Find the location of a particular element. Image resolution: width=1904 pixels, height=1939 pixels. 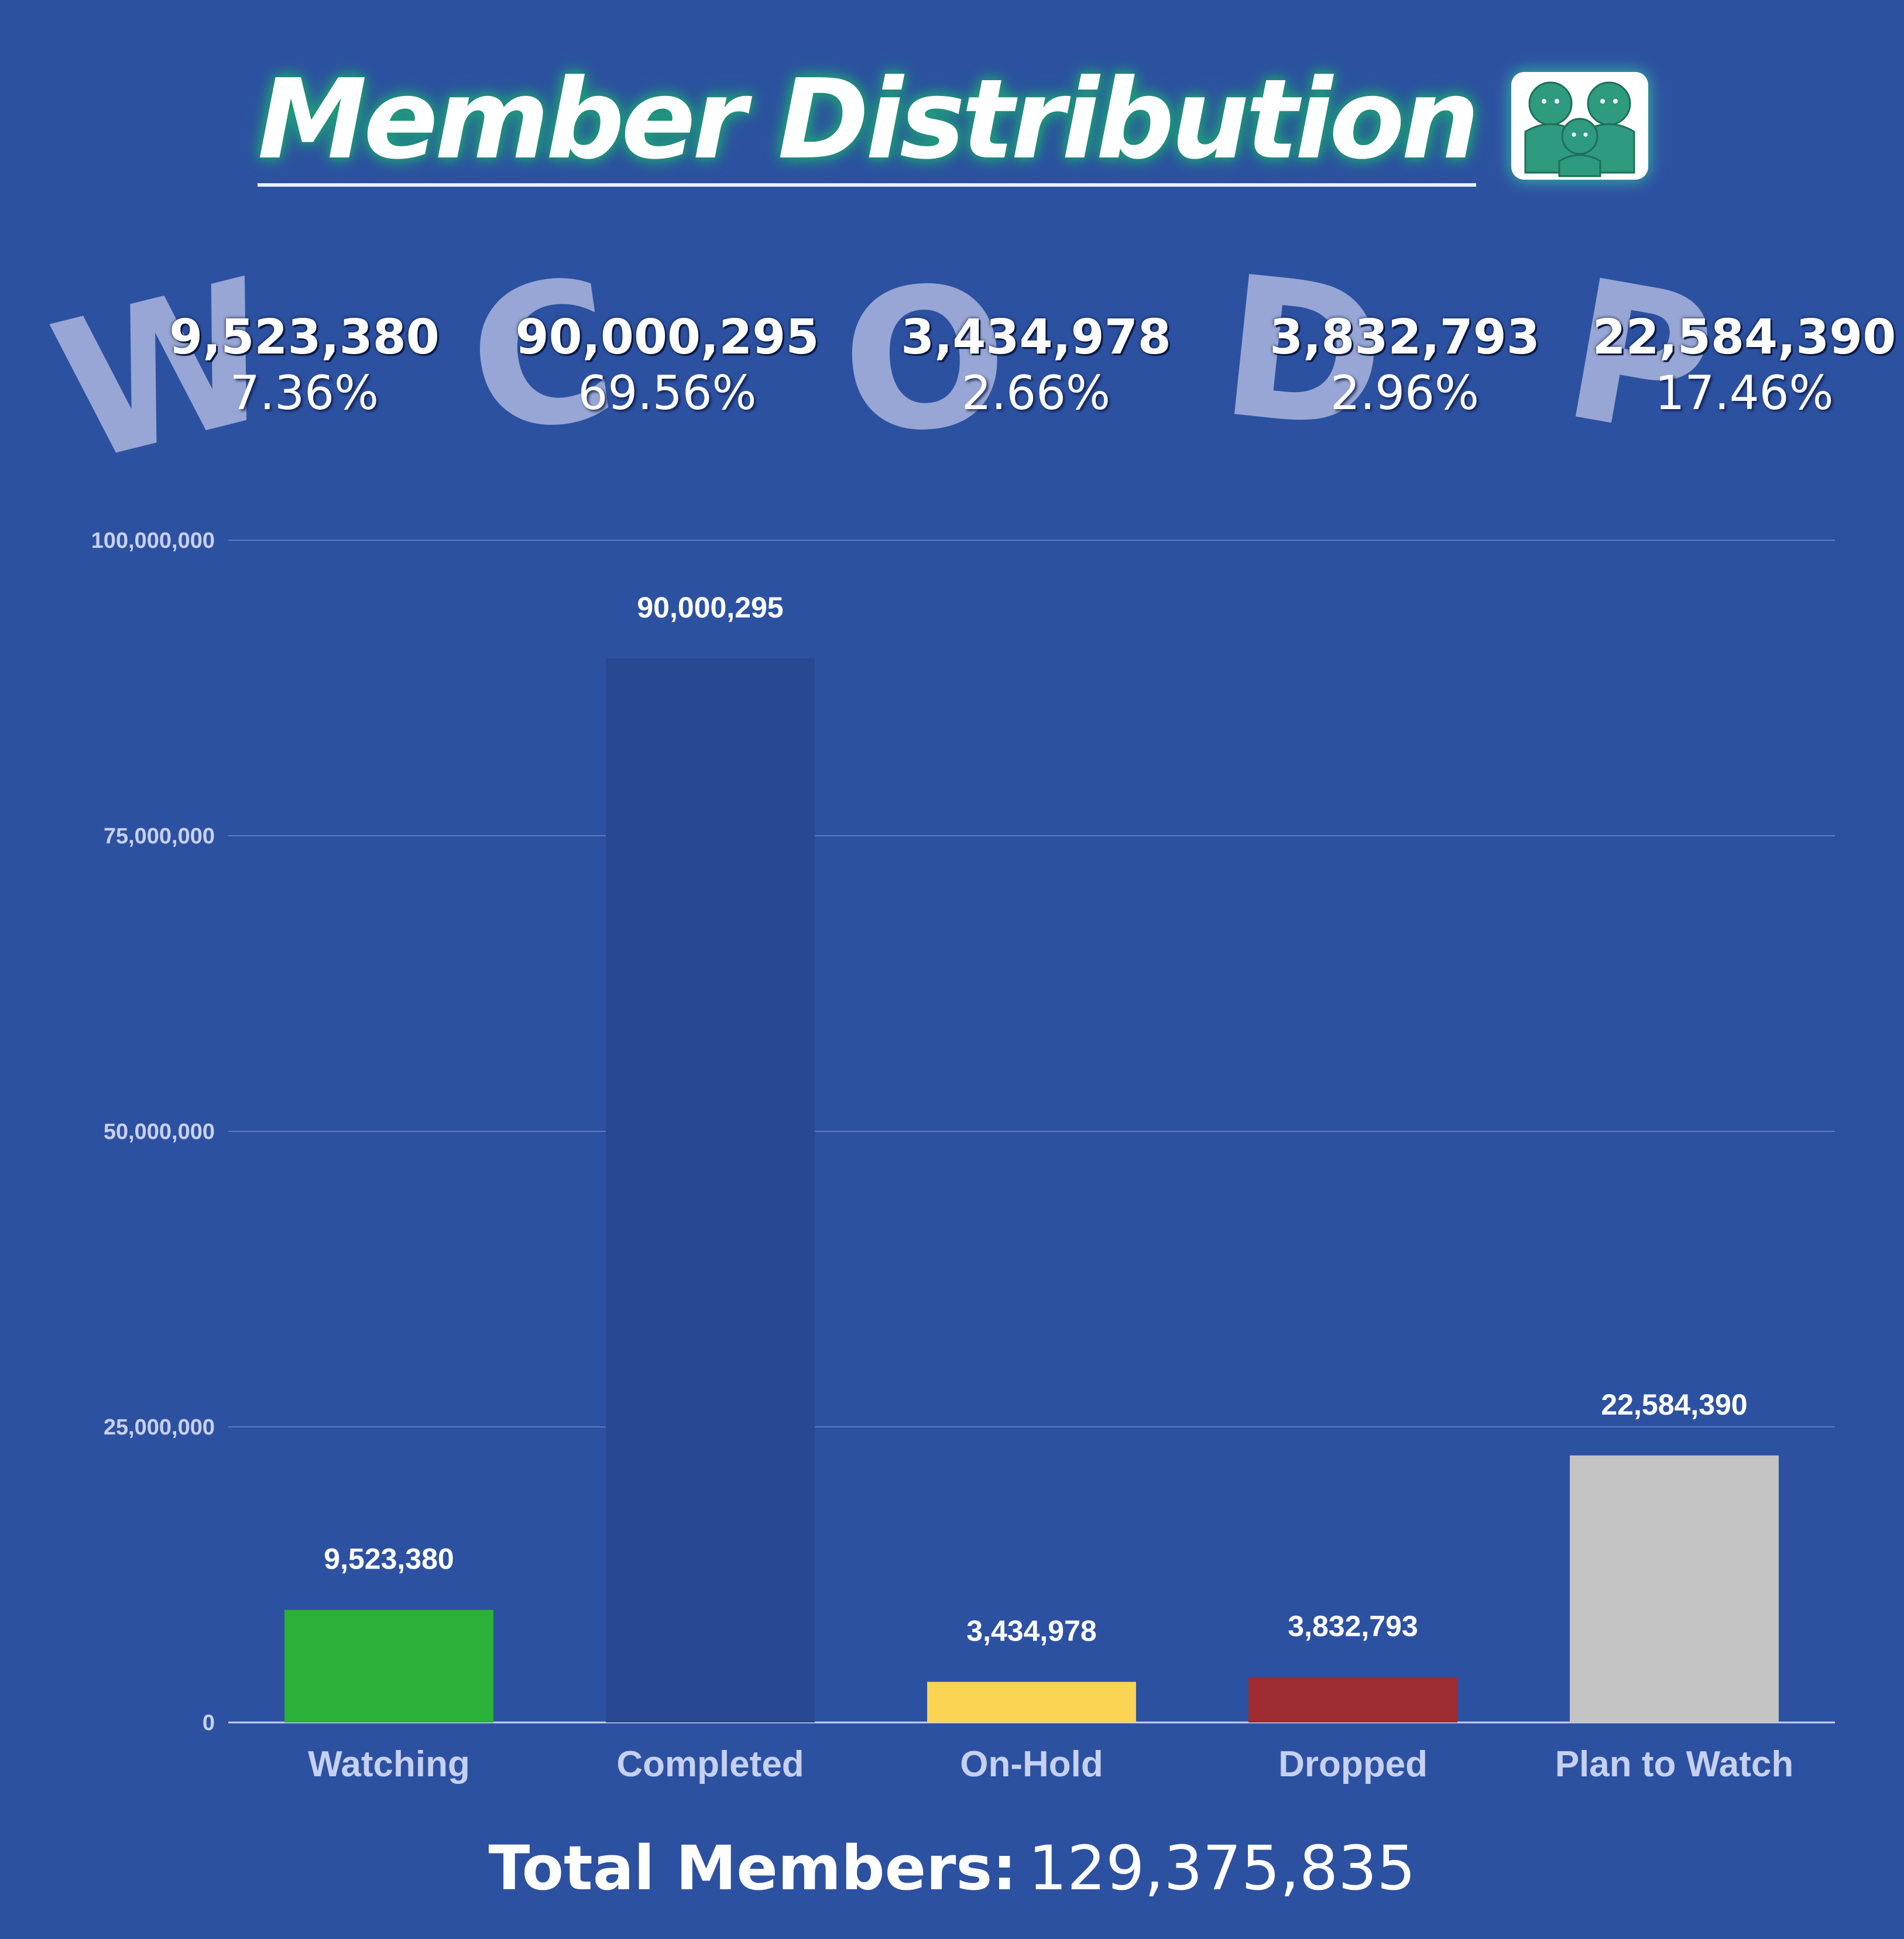

stat-watching: 9,523,380 7.36% is located at coordinates (304, 365).